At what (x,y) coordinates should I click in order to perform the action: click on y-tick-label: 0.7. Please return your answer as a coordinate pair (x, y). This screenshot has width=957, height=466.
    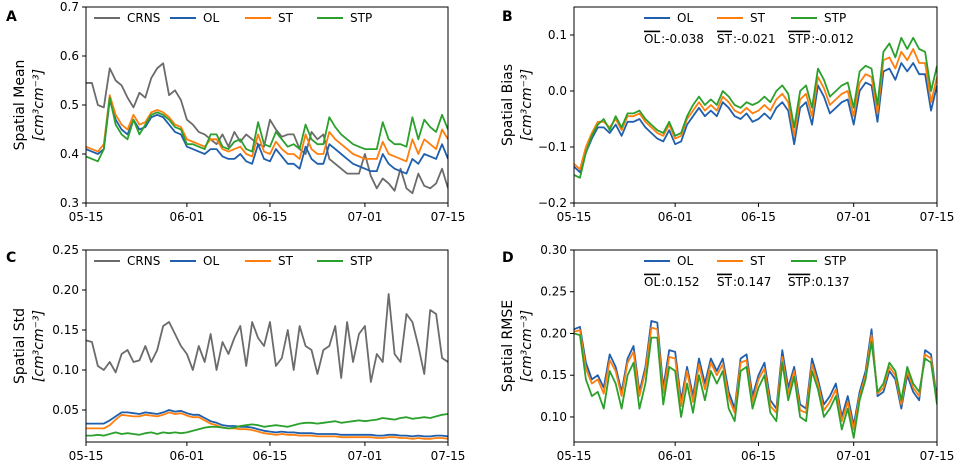
    Looking at the image, I should click on (69, 7).